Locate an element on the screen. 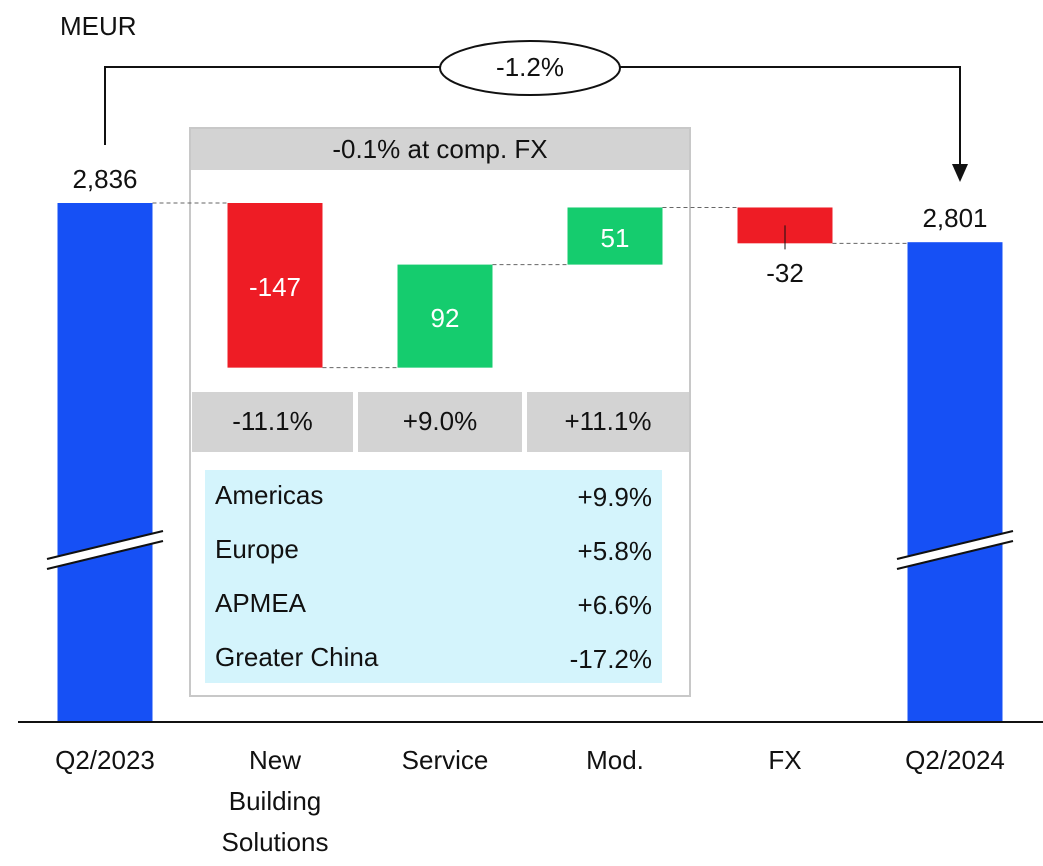  region-name: APMEA is located at coordinates (261, 603).